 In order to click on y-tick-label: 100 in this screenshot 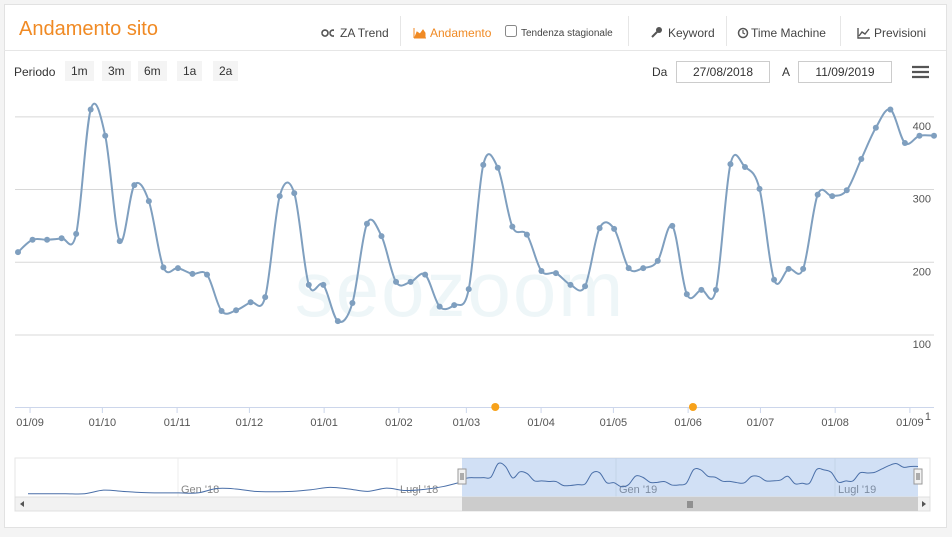, I will do `click(922, 345)`.